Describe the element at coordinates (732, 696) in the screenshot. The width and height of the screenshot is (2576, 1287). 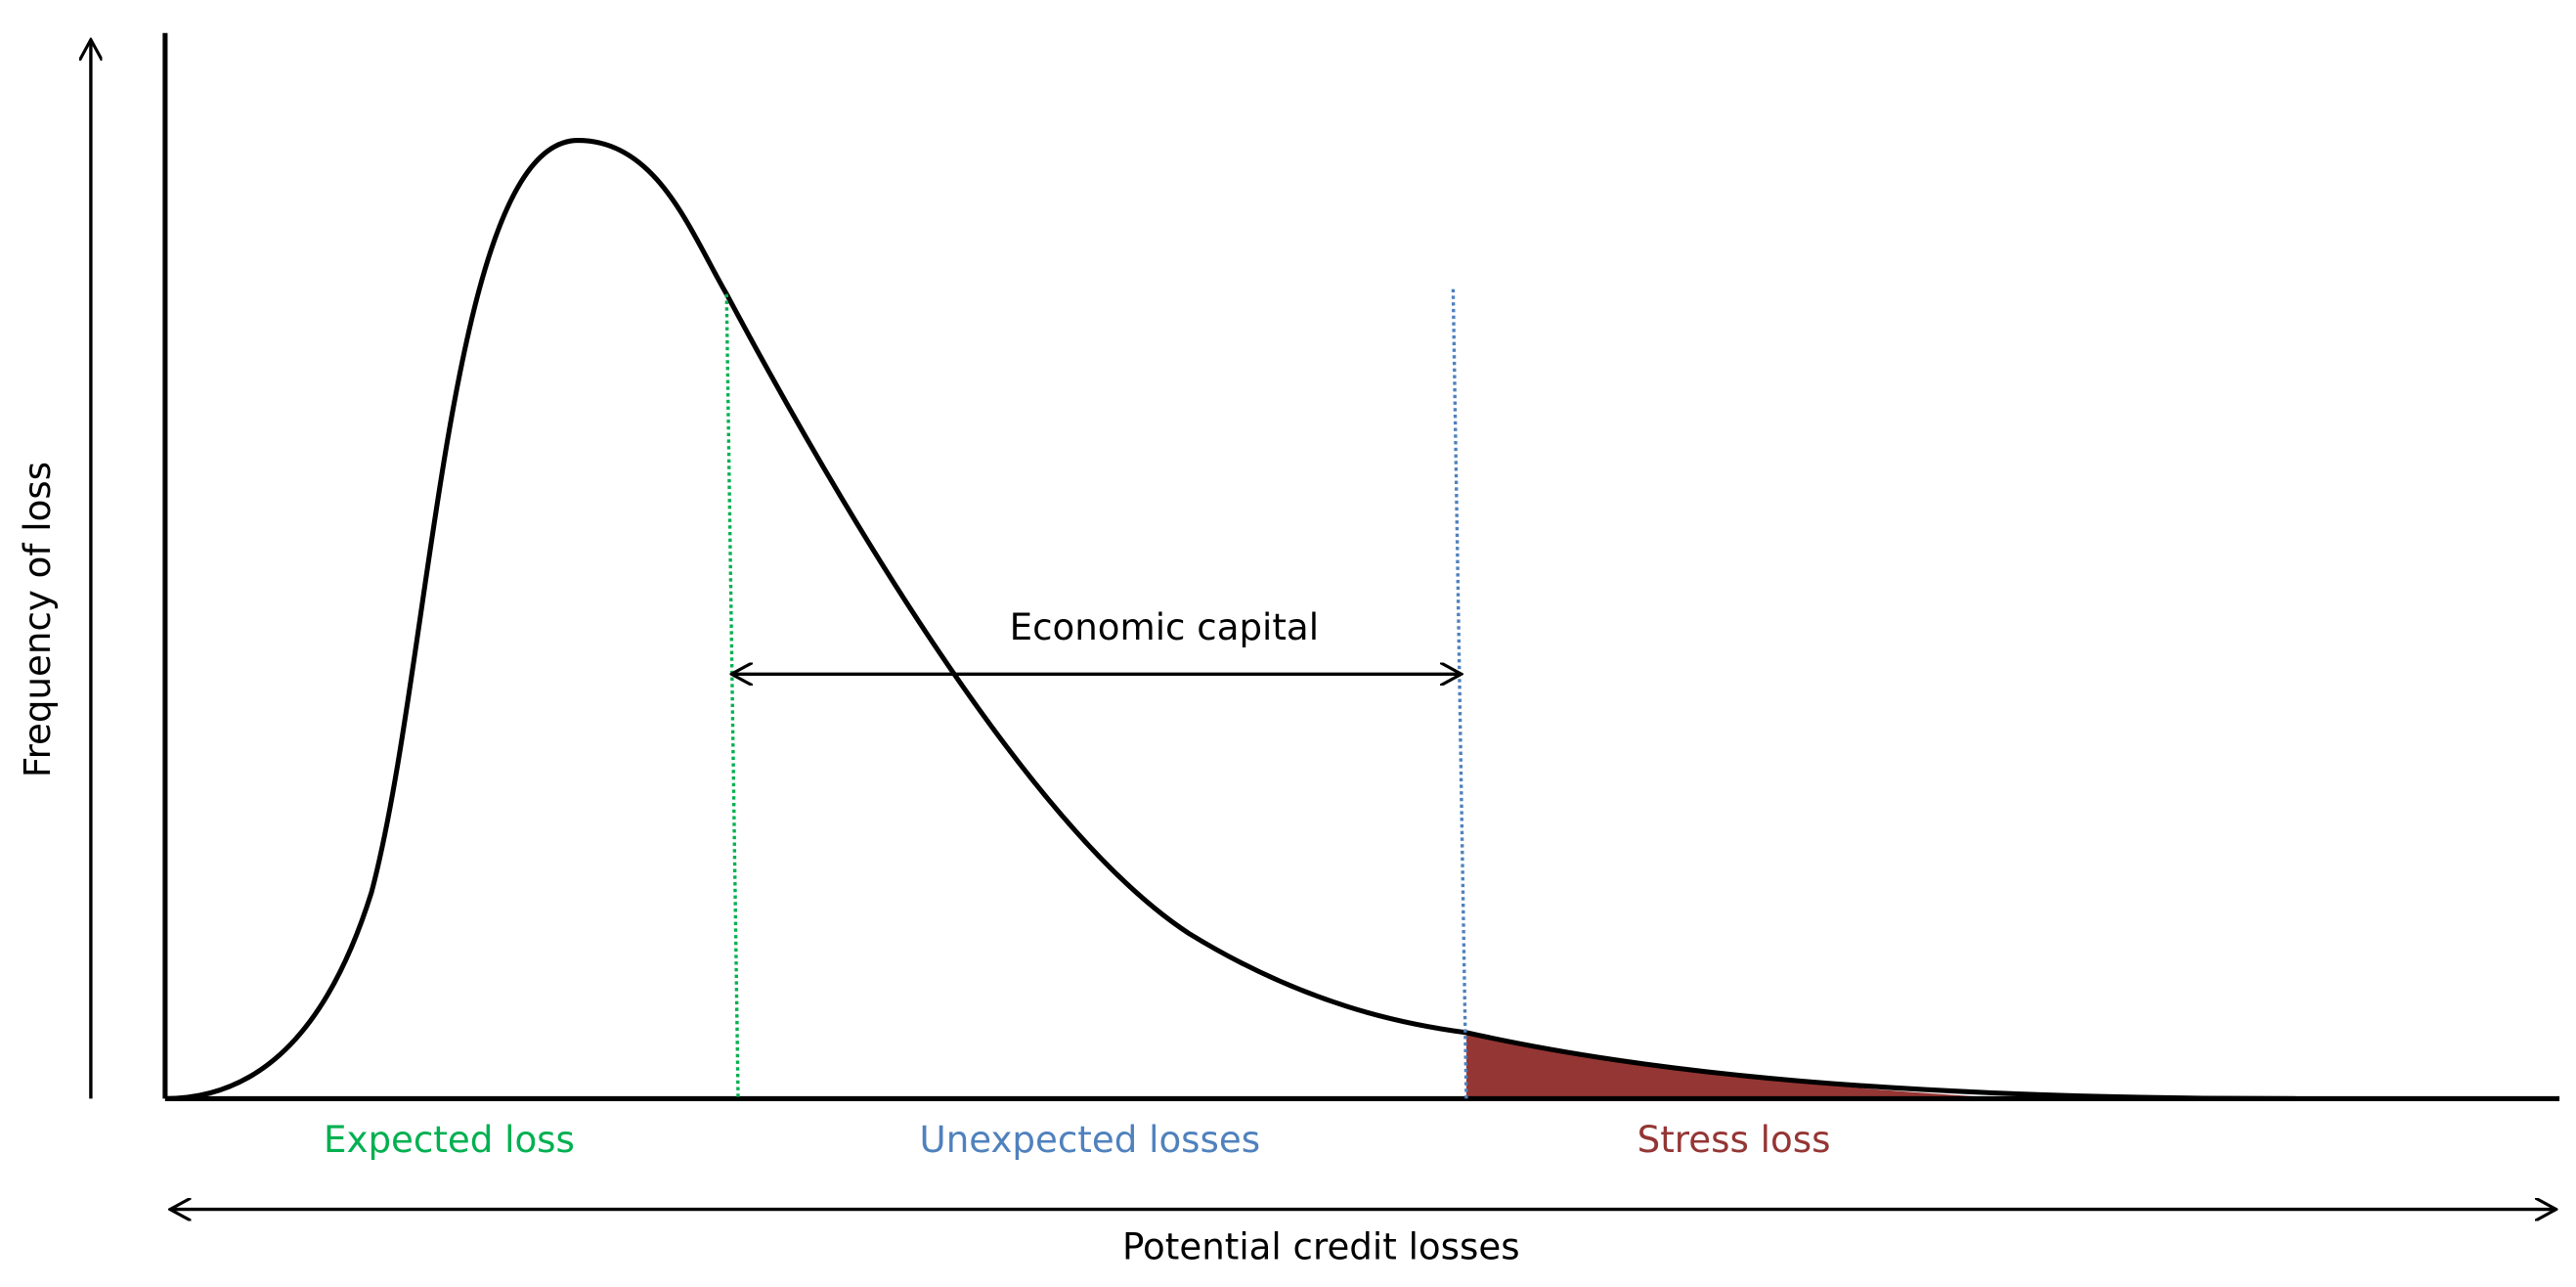
I see `expected-loss-line` at that location.